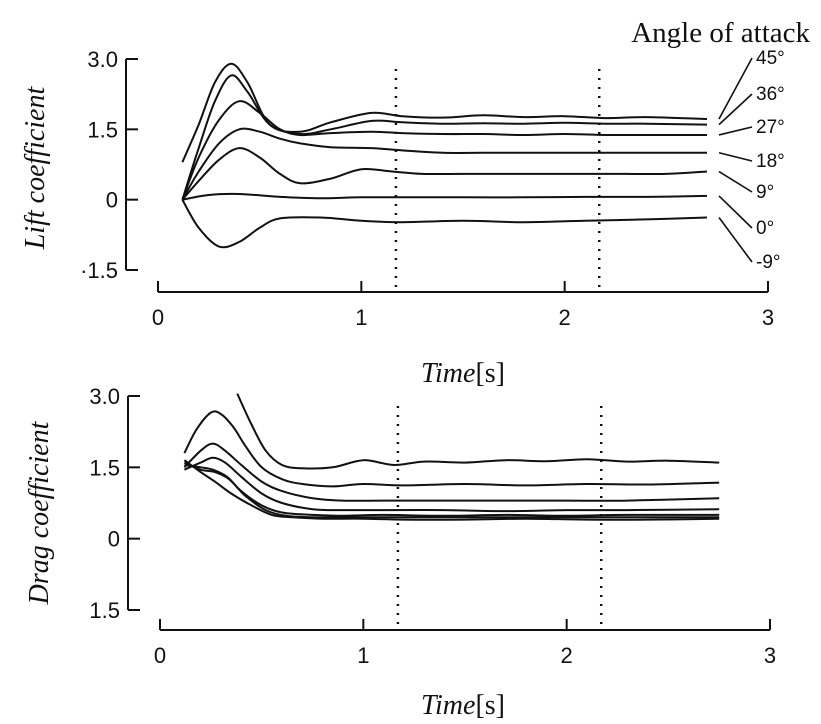 The height and width of the screenshot is (724, 821). Describe the element at coordinates (770, 161) in the screenshot. I see `lift-legend-label: 18°` at that location.